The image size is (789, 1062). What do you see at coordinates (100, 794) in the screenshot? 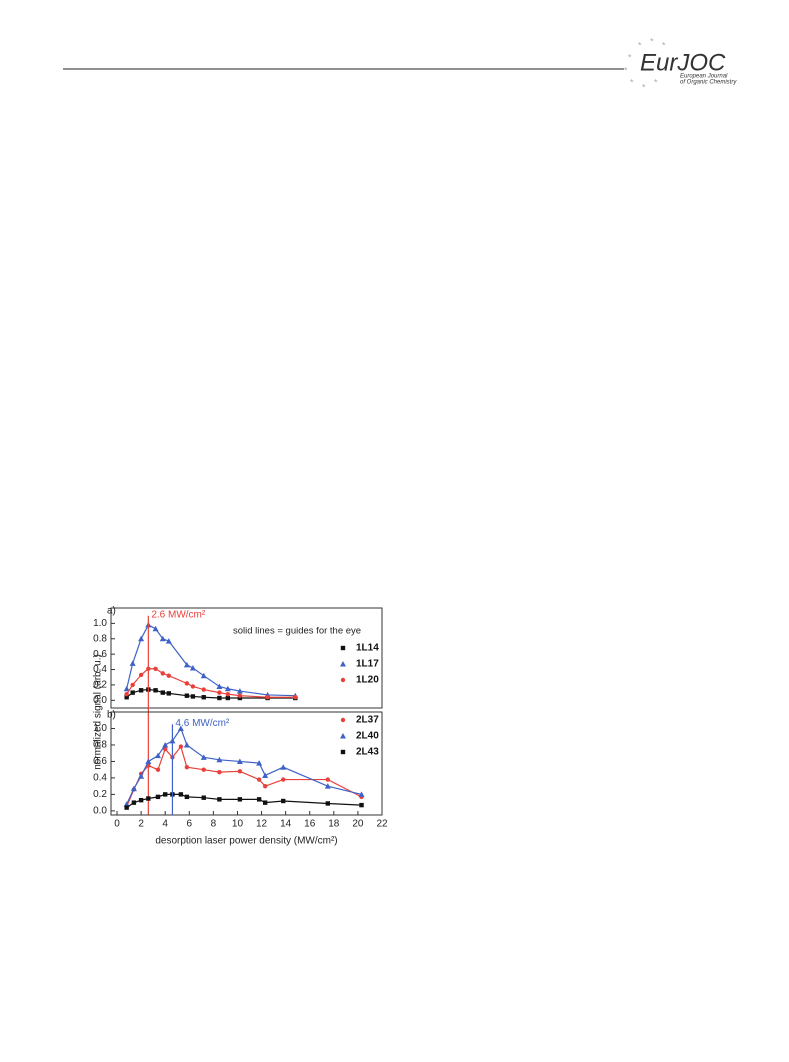
I see `y-tick-label: 0.2` at bounding box center [100, 794].